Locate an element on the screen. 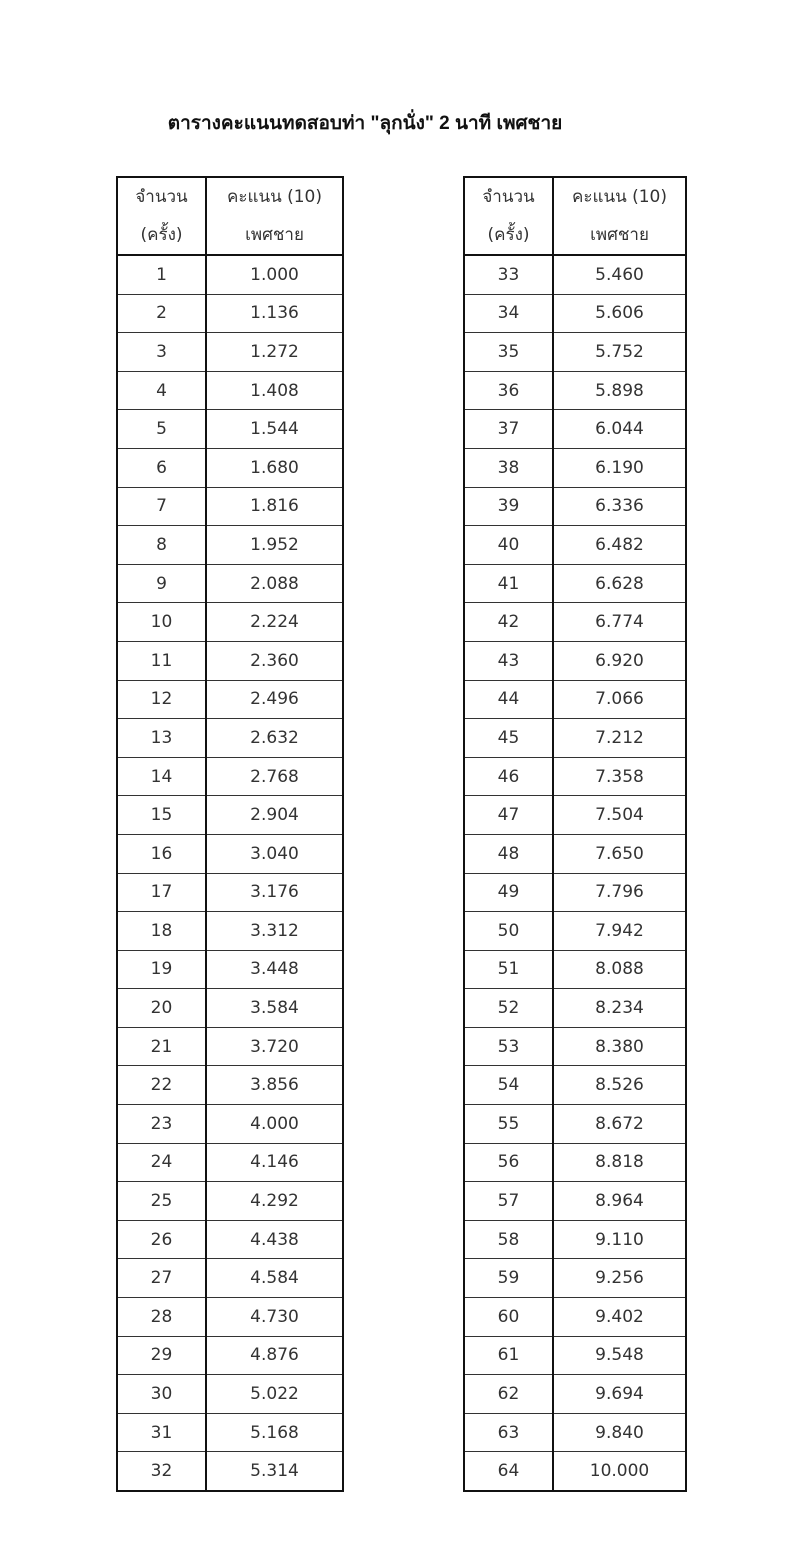 This screenshot has height=1544, width=800. count-cell: 61 is located at coordinates (508, 1355).